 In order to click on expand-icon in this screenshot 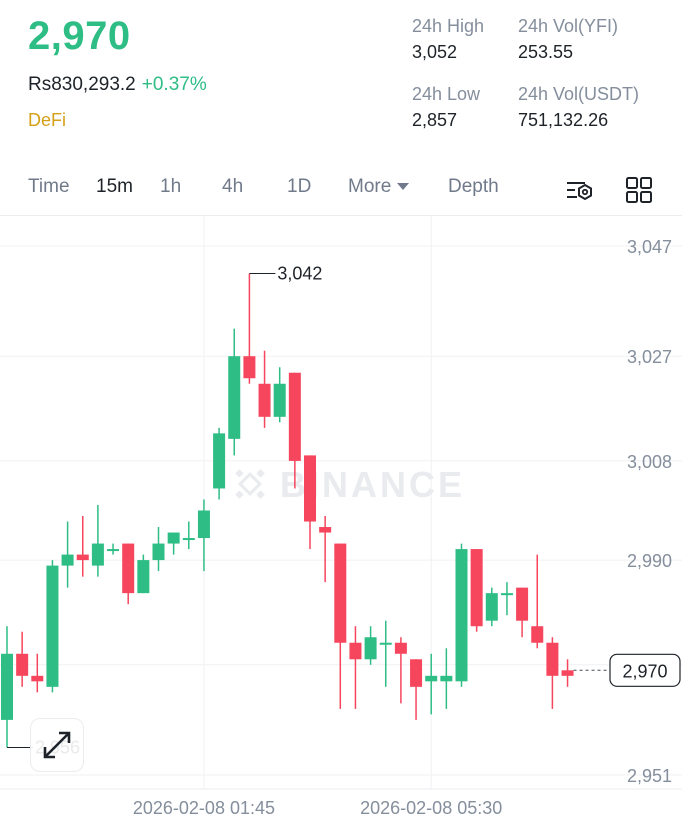, I will do `click(57, 745)`.